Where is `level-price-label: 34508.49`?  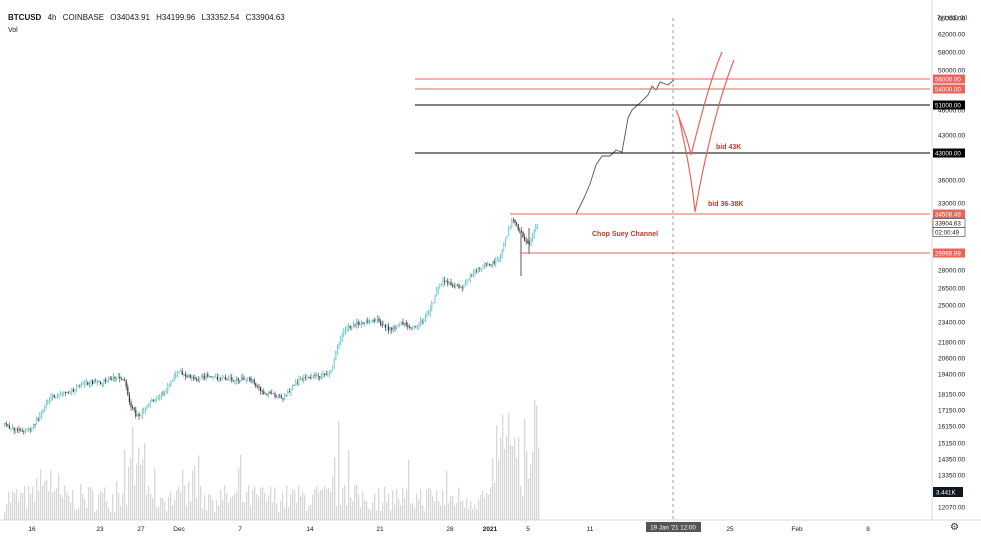 level-price-label: 34508.49 is located at coordinates (948, 214).